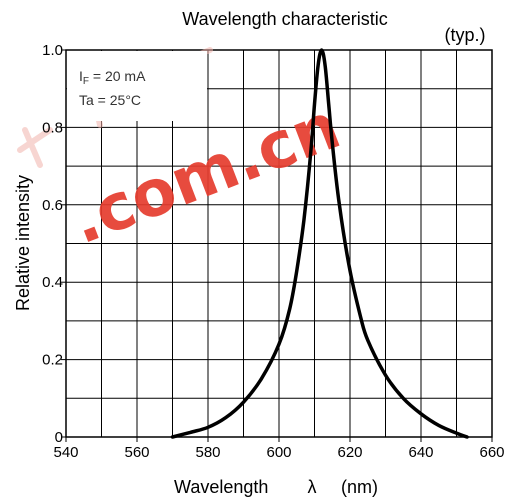 This screenshot has width=516, height=501. I want to click on y-axis-label: Relative intensity, so click(23, 243).